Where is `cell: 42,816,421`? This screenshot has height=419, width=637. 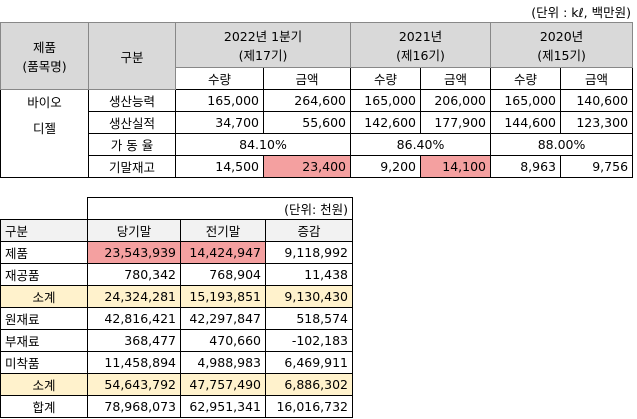
cell: 42,816,421 is located at coordinates (134, 318).